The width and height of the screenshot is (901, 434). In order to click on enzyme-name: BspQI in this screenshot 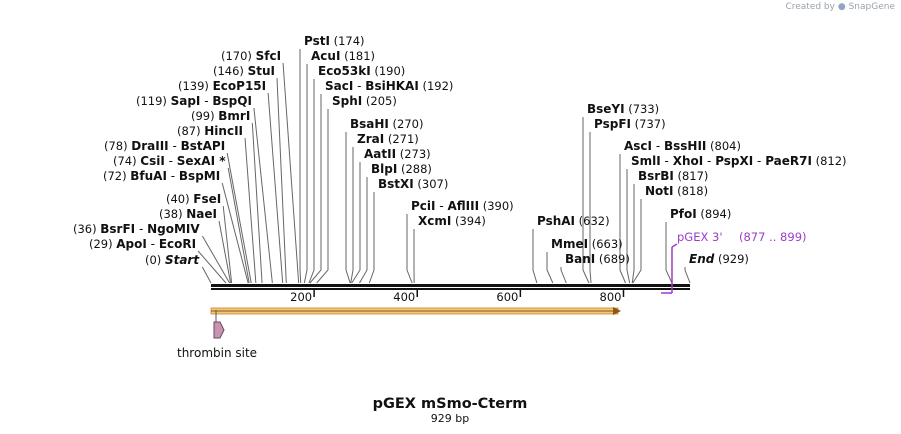, I will do `click(232, 101)`.